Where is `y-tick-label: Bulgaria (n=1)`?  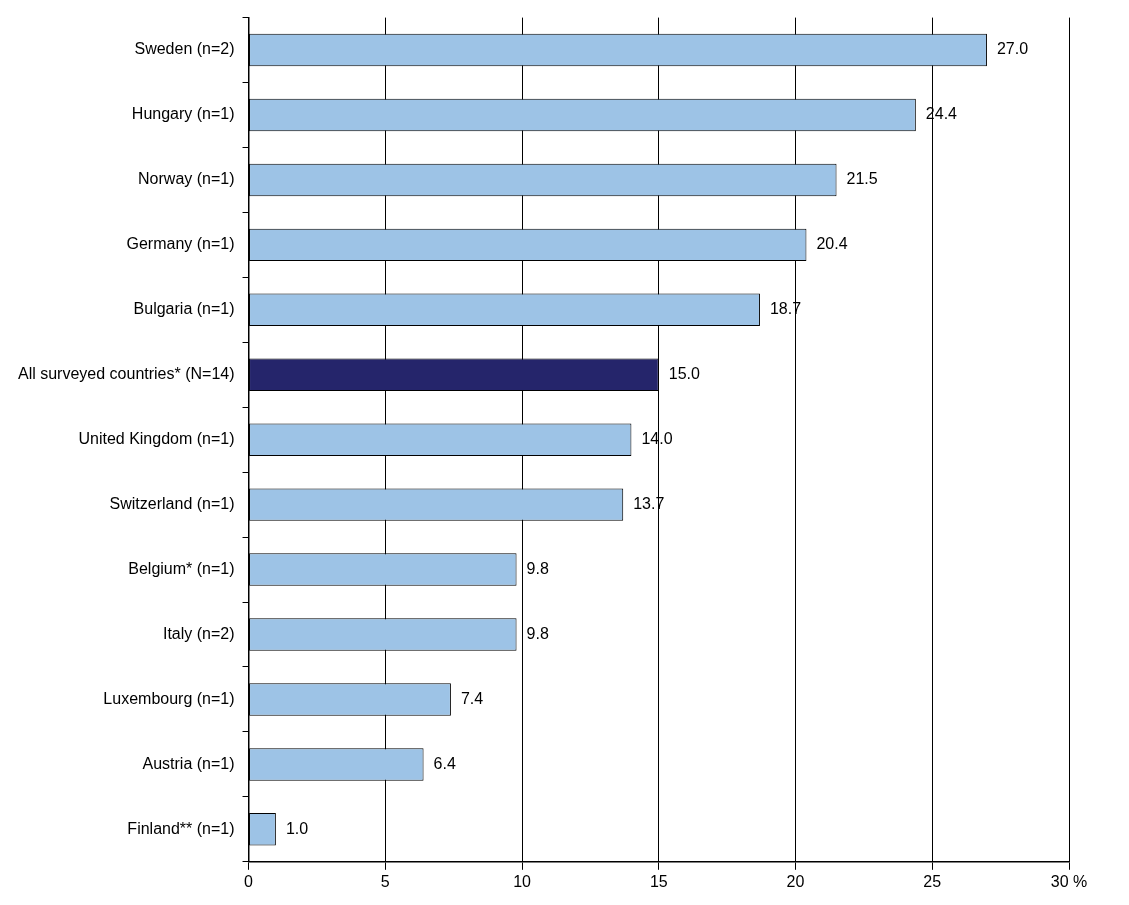
y-tick-label: Bulgaria (n=1) is located at coordinates (184, 309).